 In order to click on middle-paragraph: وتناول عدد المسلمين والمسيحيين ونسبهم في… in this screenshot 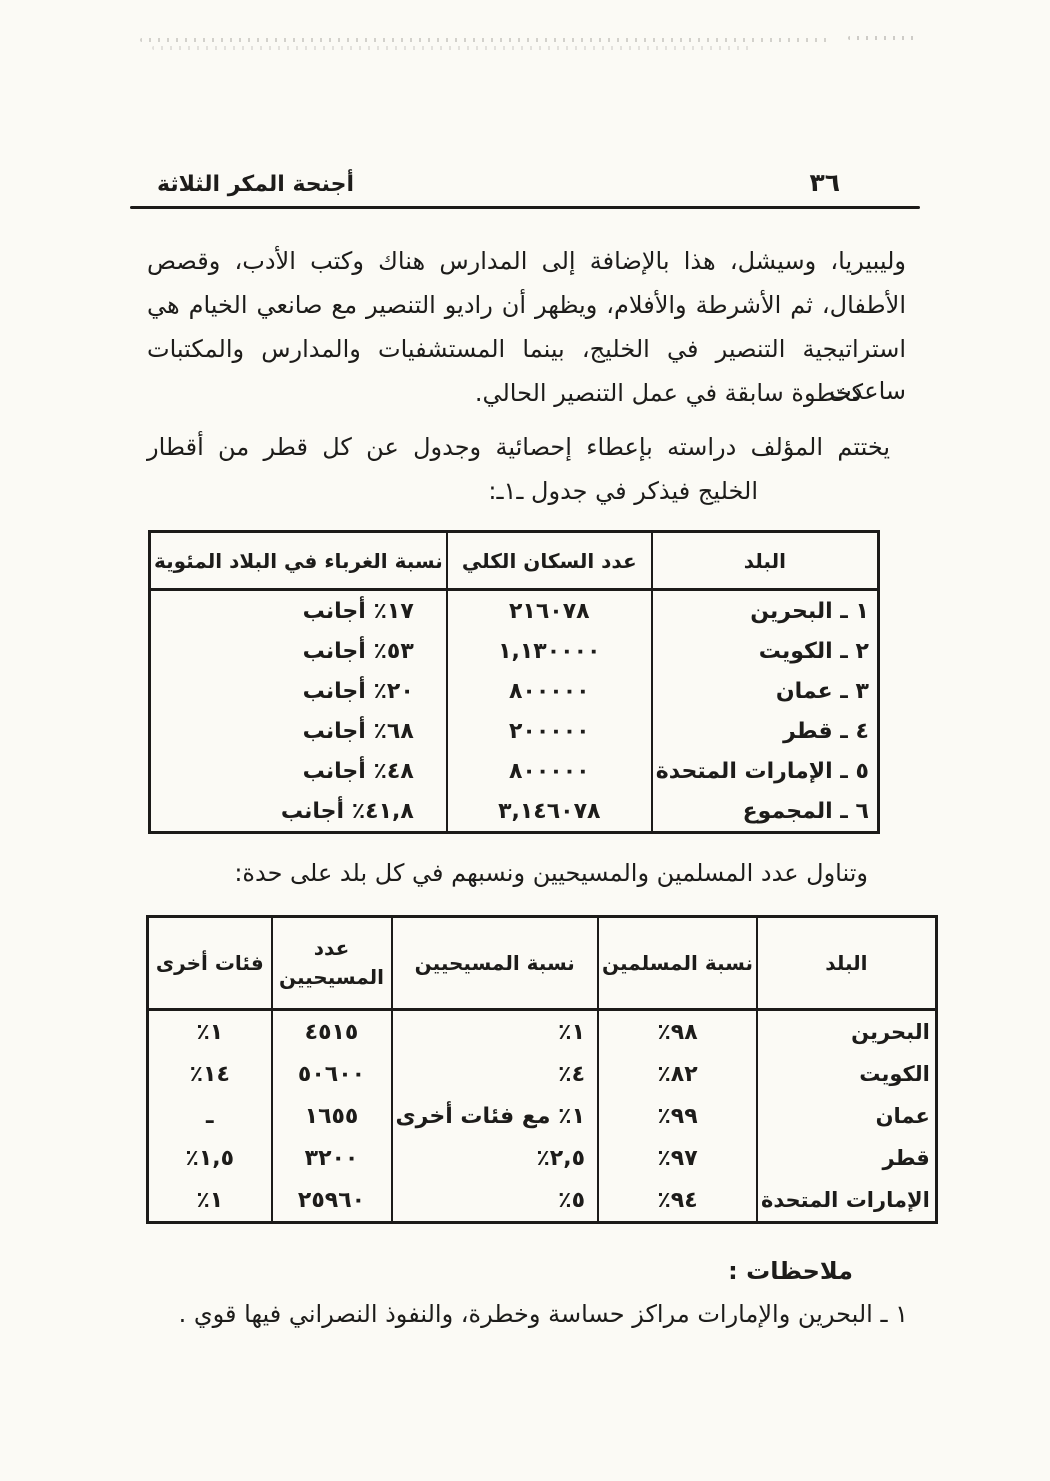, I will do `click(526, 874)`.